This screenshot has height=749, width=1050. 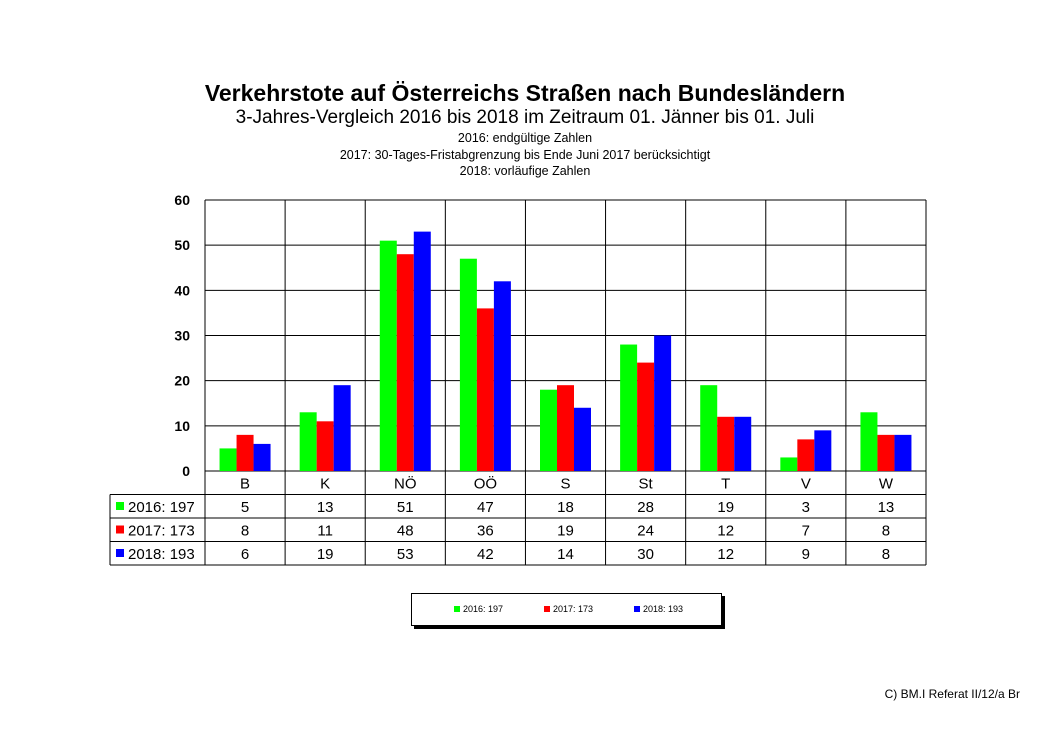 What do you see at coordinates (725, 484) in the screenshot?
I see `x-tick-label: T` at bounding box center [725, 484].